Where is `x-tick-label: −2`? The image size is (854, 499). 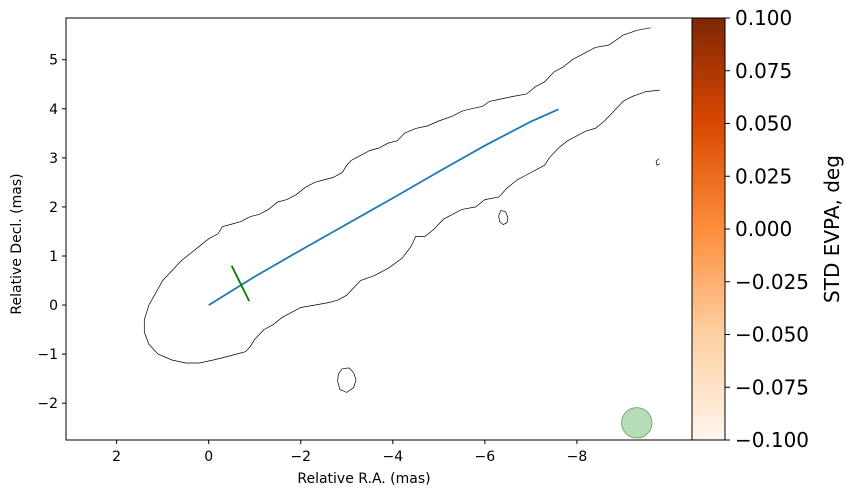
x-tick-label: −2 is located at coordinates (300, 457).